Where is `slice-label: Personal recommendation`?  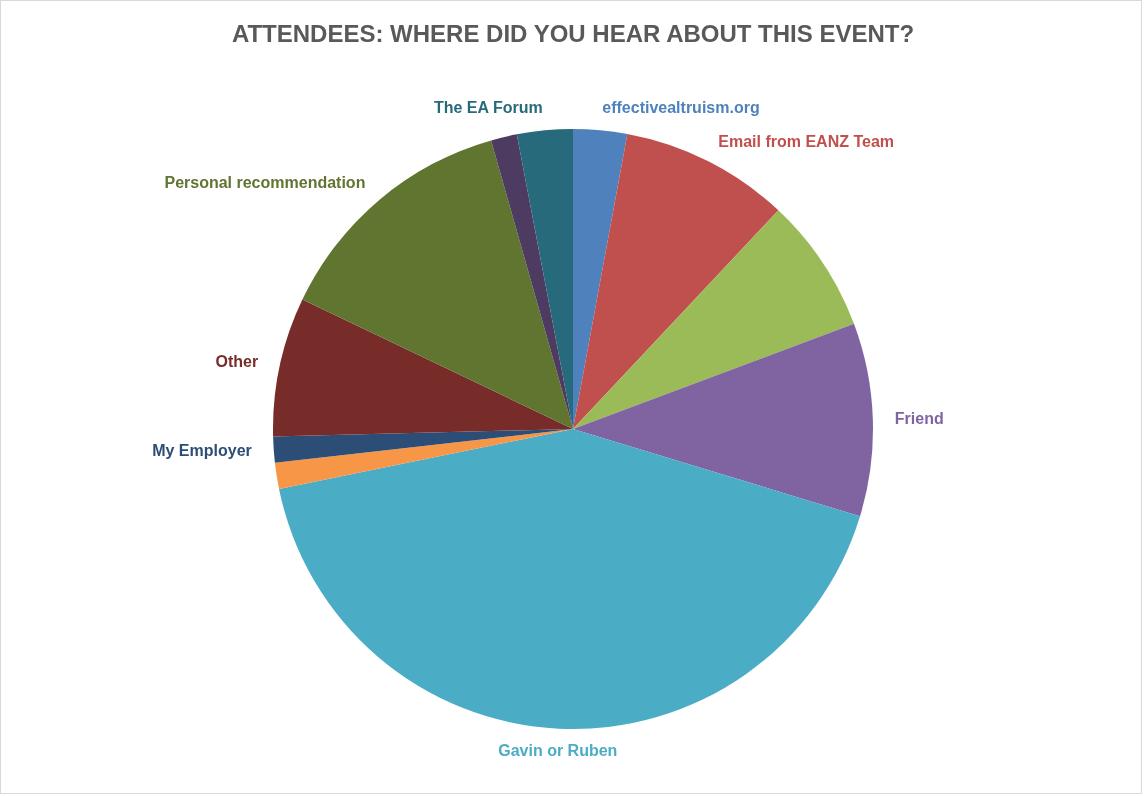
slice-label: Personal recommendation is located at coordinates (265, 182).